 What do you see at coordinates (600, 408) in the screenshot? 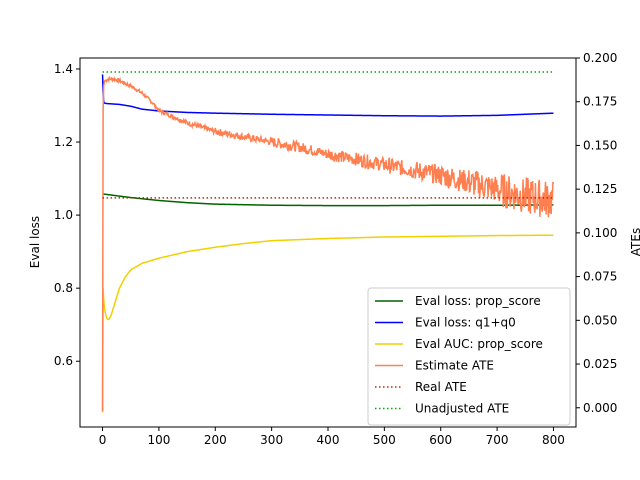
I see `y-right-tick-label: 0.000` at bounding box center [600, 408].